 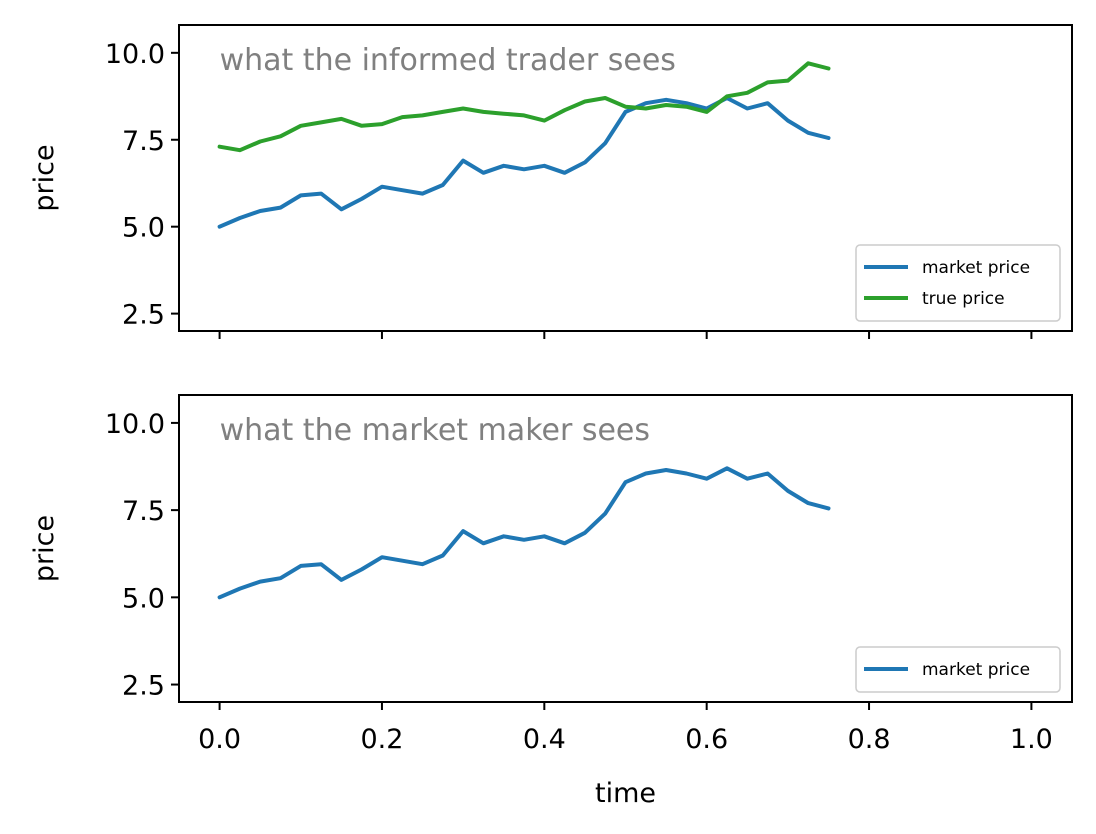 What do you see at coordinates (1031, 739) in the screenshot?
I see `x-tick-label: 1.0` at bounding box center [1031, 739].